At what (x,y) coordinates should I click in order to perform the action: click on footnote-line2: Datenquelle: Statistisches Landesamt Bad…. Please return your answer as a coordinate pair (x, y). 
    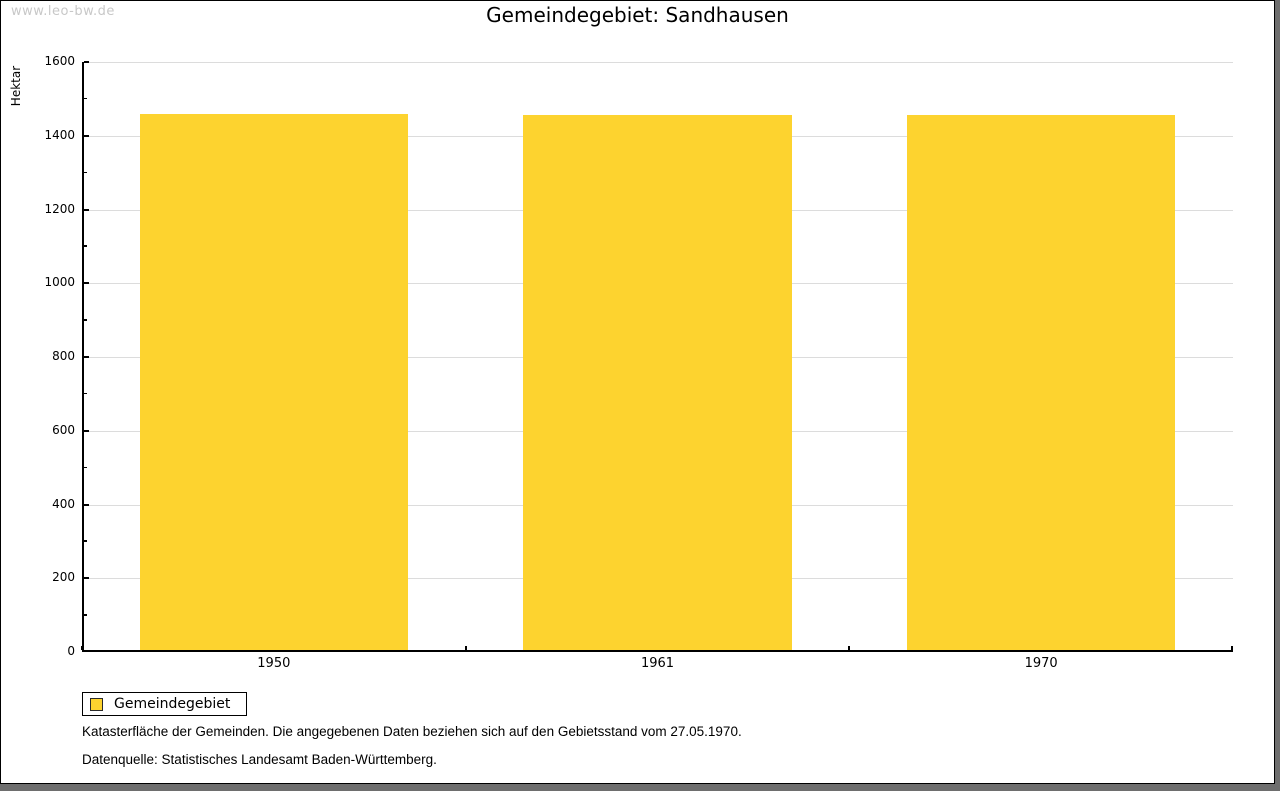
    Looking at the image, I should click on (259, 759).